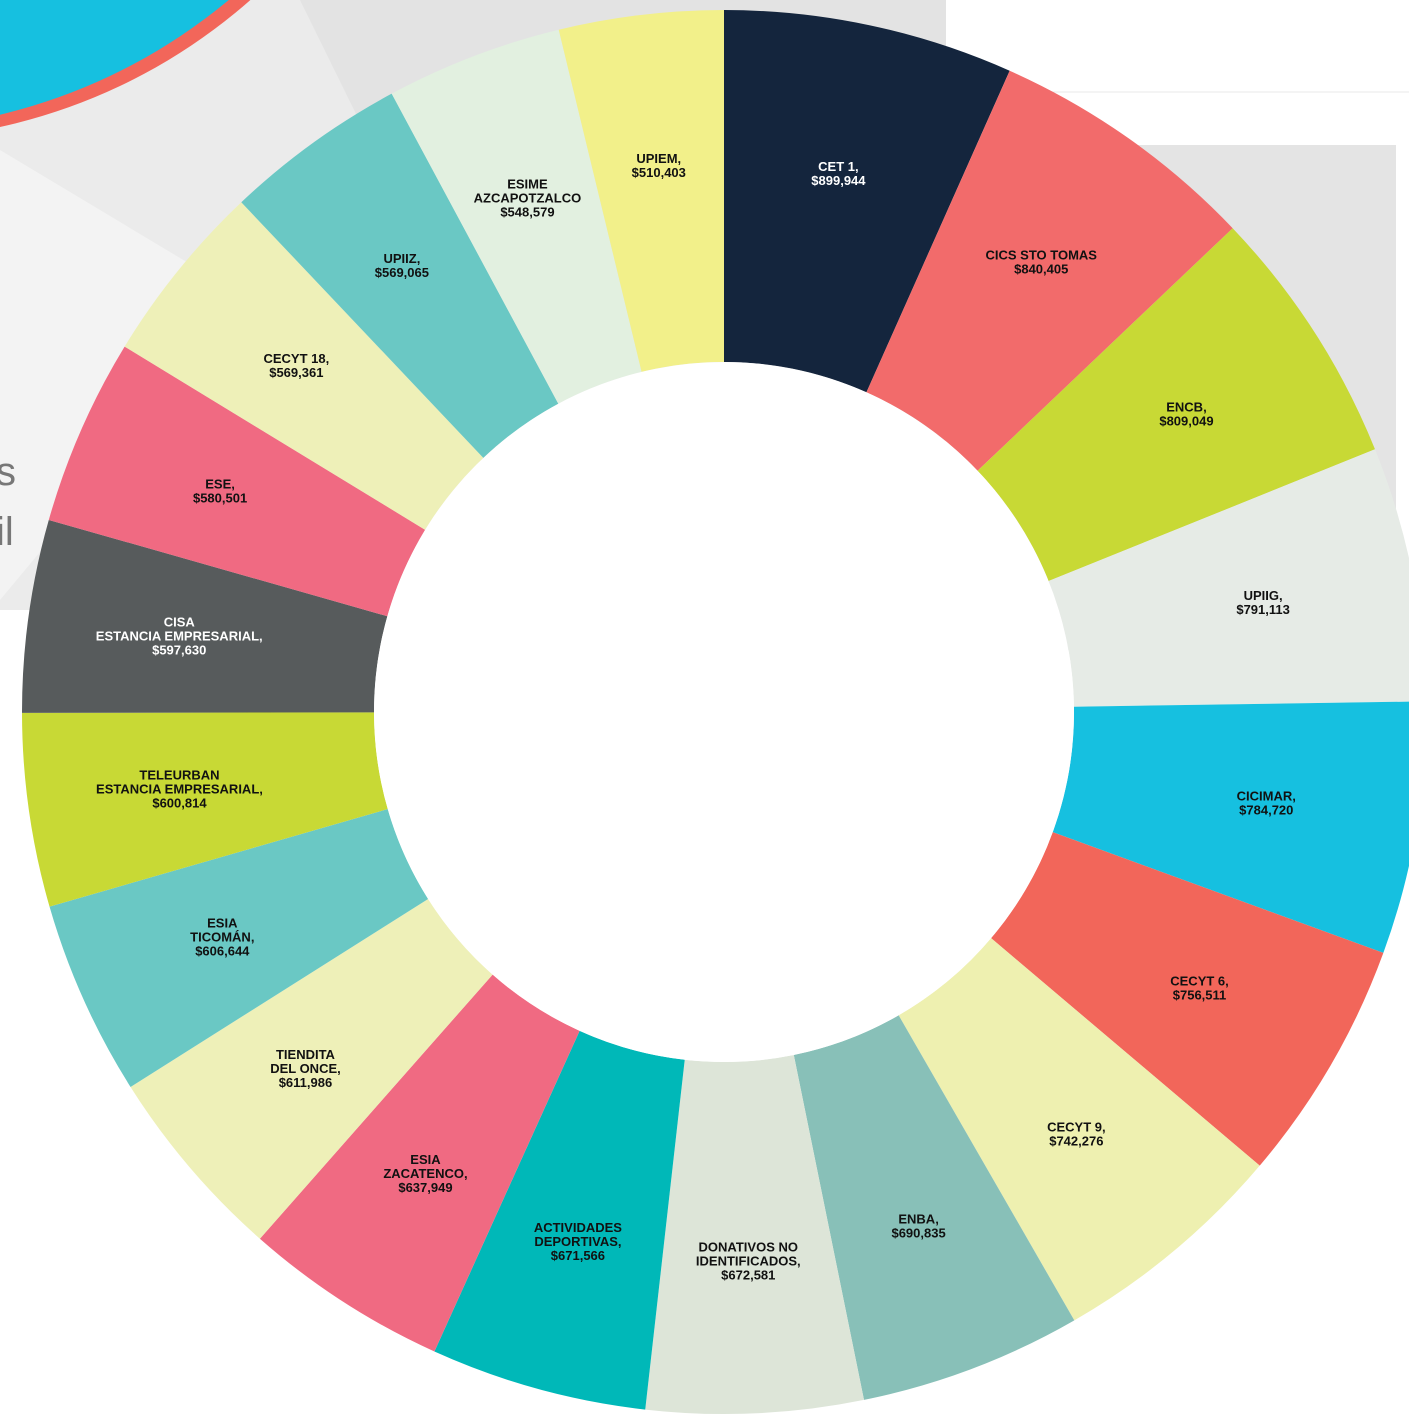 The height and width of the screenshot is (1415, 1409). I want to click on value-label: $548,579, so click(527, 211).